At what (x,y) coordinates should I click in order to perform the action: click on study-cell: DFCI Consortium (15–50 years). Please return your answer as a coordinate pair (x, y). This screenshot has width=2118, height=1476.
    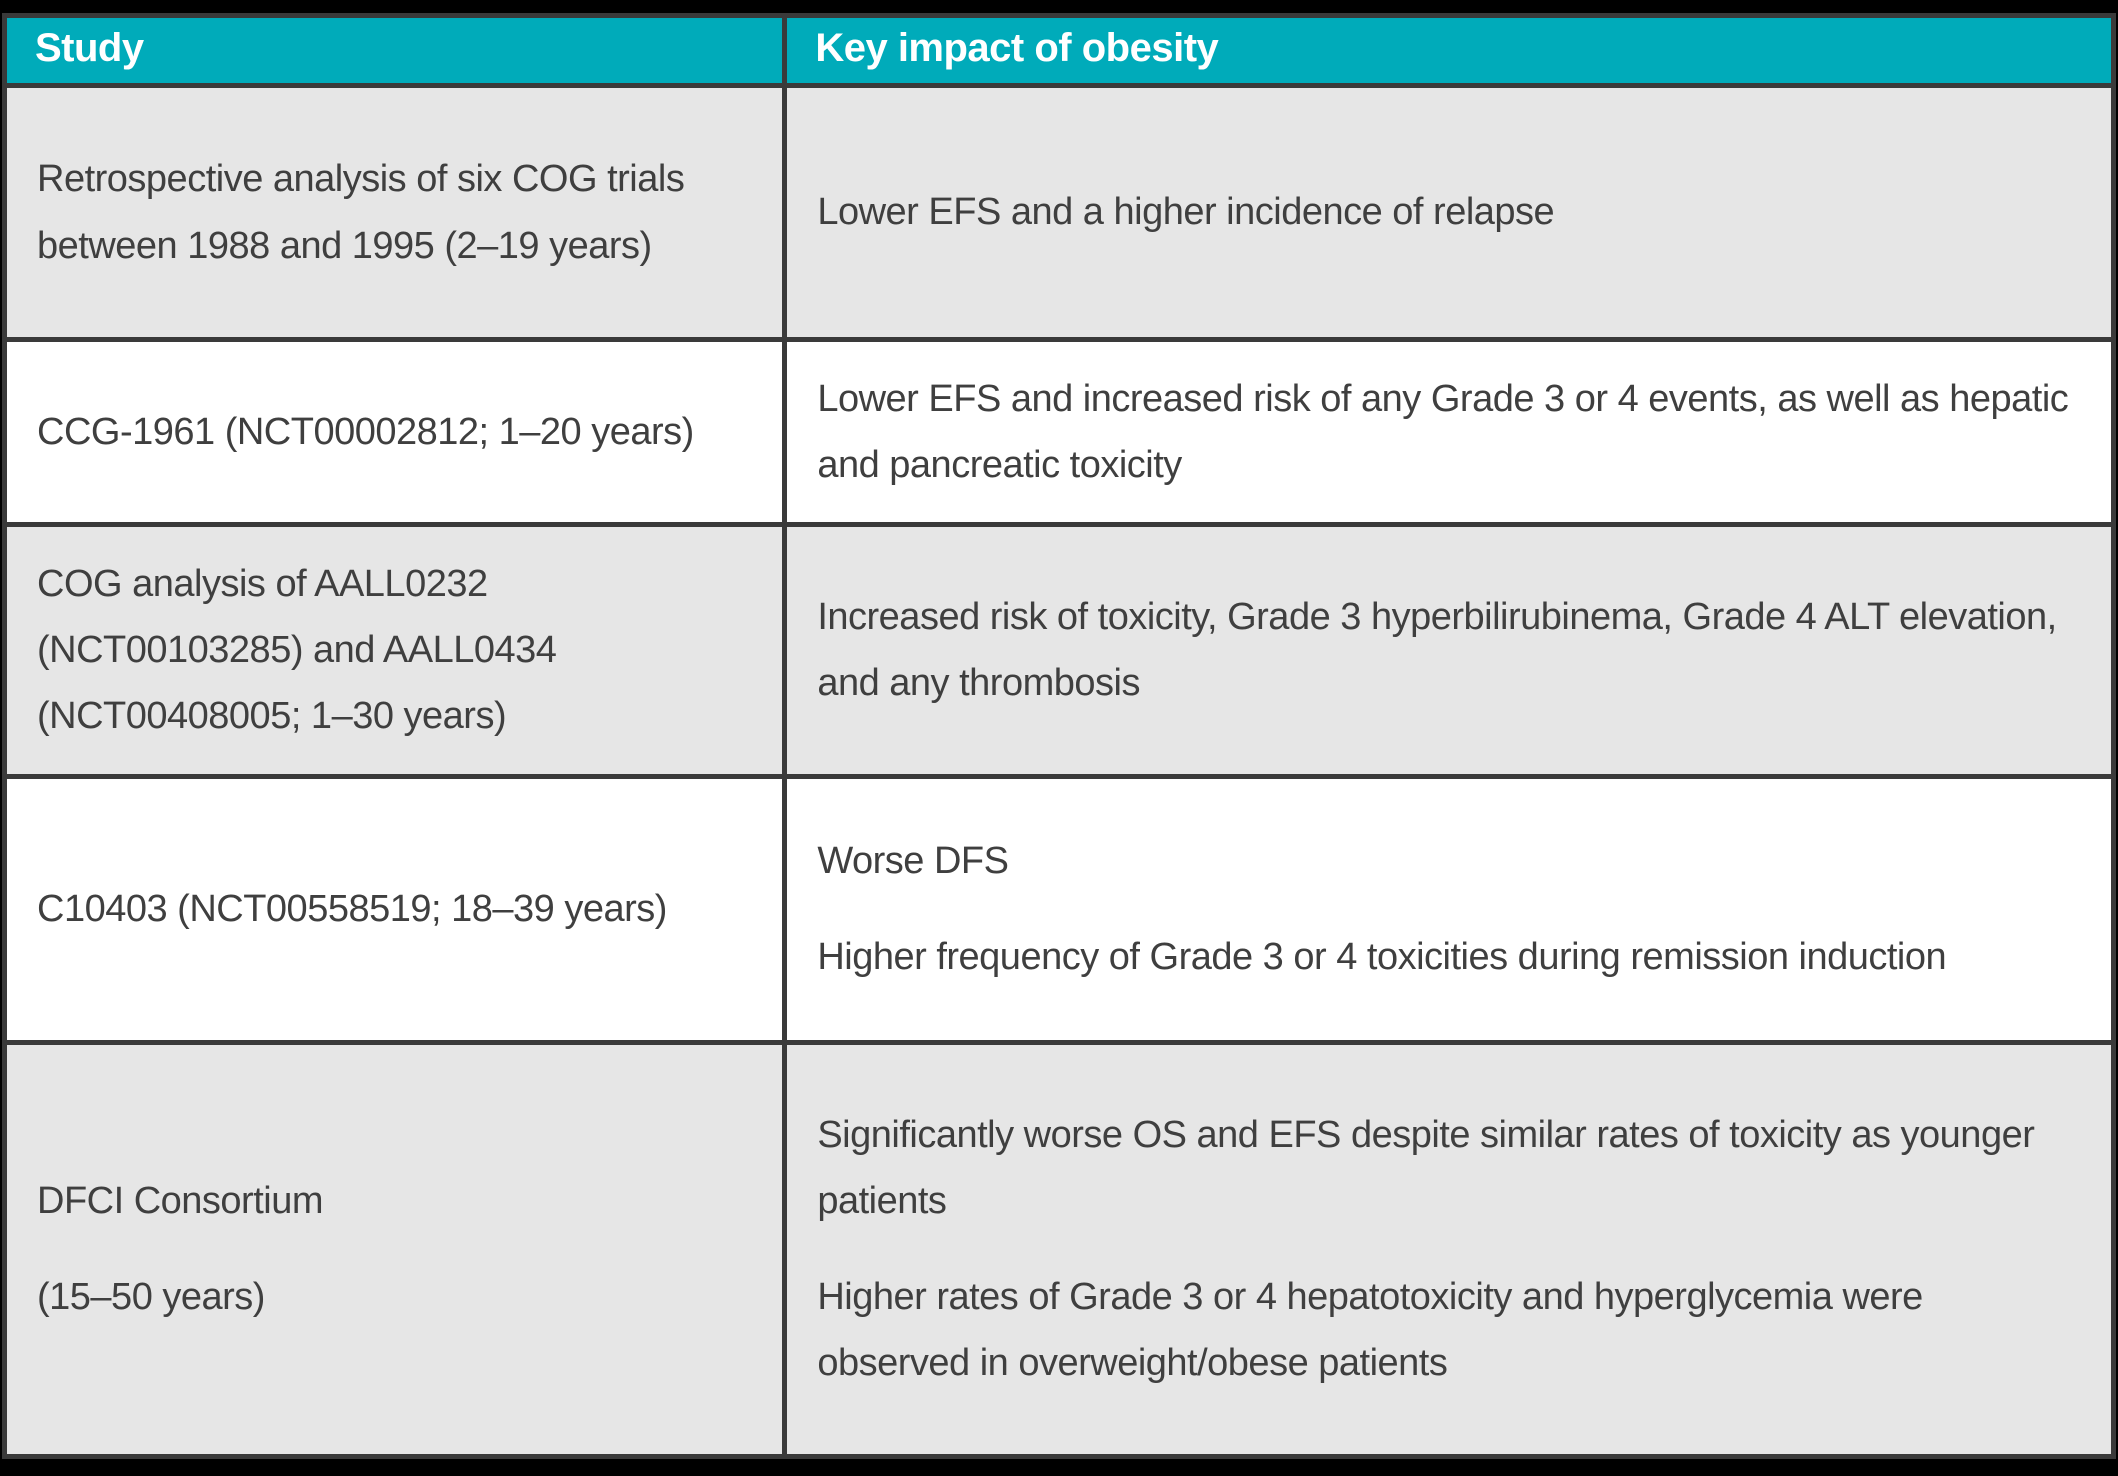
    Looking at the image, I should click on (394, 1249).